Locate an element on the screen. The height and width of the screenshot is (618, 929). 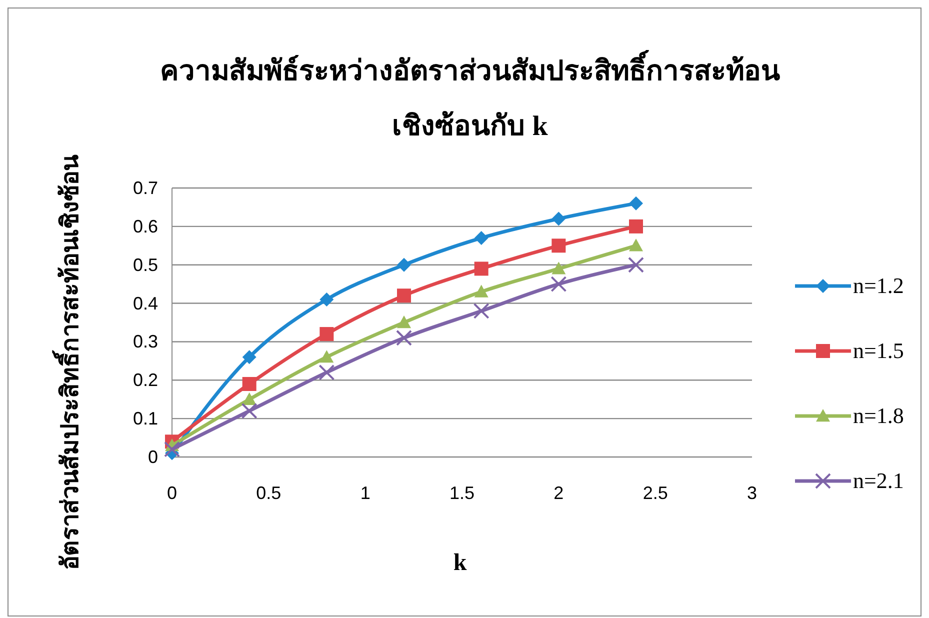
x-tick-label: 0.5 is located at coordinates (269, 493).